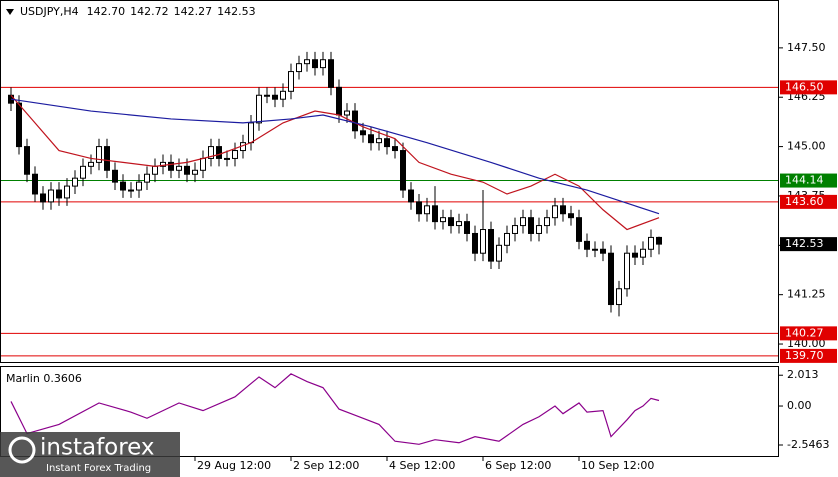 The height and width of the screenshot is (477, 838). Describe the element at coordinates (97, 448) in the screenshot. I see `watermark-brand: instaforex` at that location.